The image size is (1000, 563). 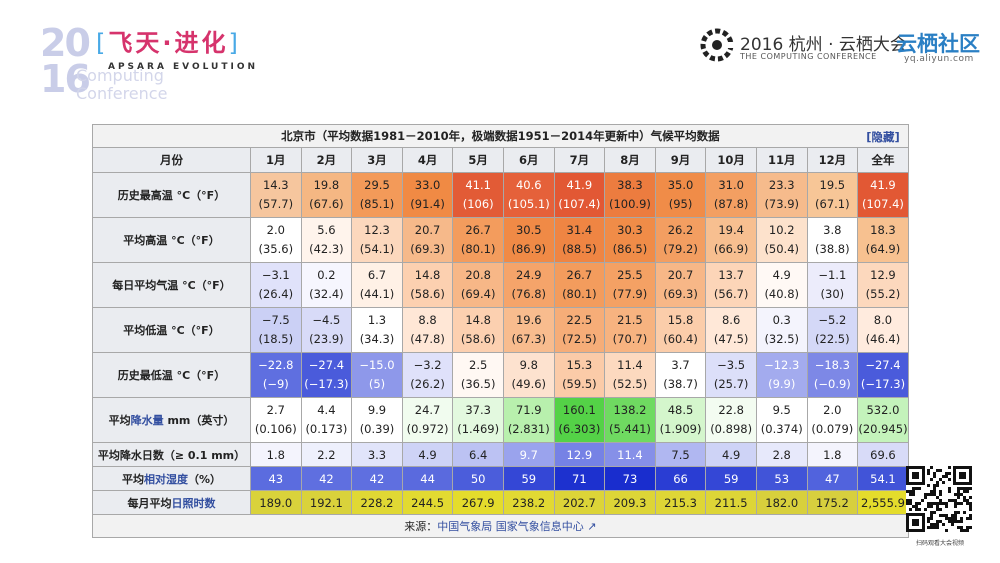 What do you see at coordinates (528, 330) in the screenshot?
I see `data-cell: 19.6 (67.3)` at bounding box center [528, 330].